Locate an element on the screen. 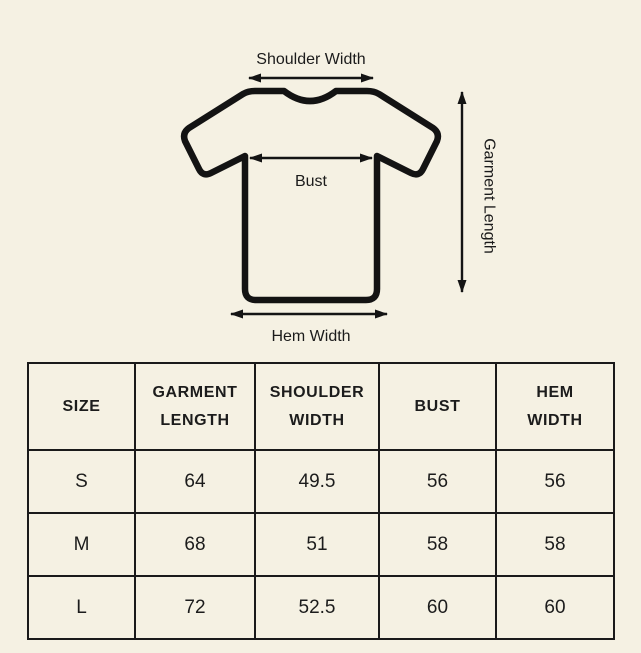  hem-width-label: Hem Width is located at coordinates (310, 336).